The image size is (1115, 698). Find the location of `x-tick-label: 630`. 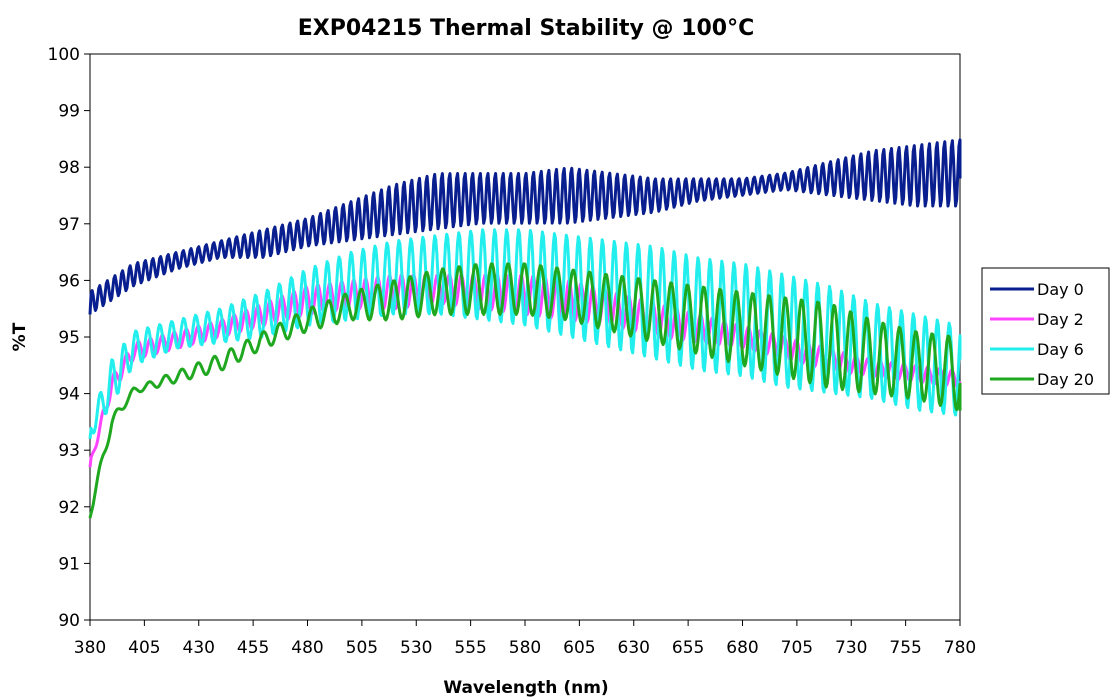

x-tick-label: 630 is located at coordinates (634, 648).